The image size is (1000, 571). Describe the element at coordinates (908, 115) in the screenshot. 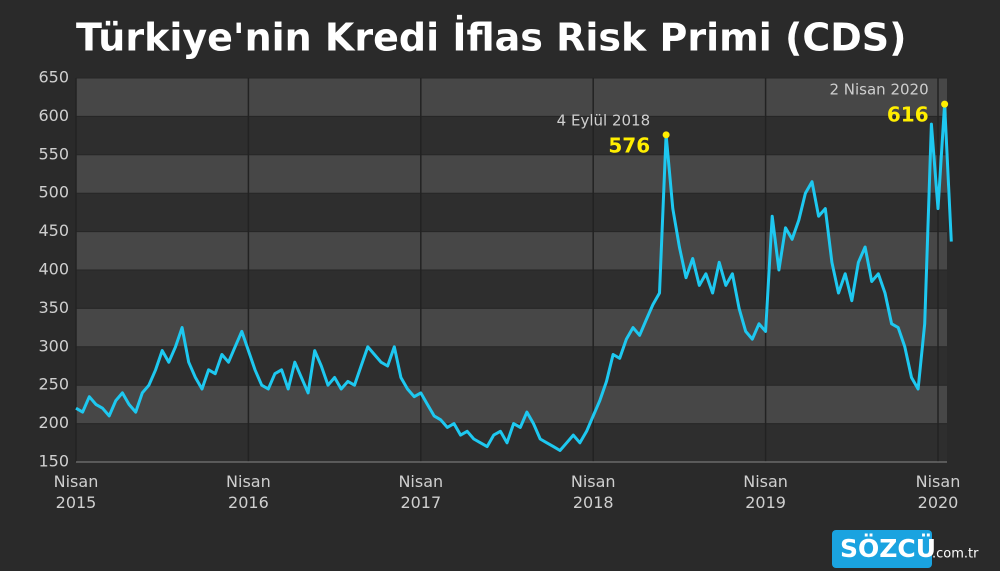

I see `annotation-value: 616` at that location.